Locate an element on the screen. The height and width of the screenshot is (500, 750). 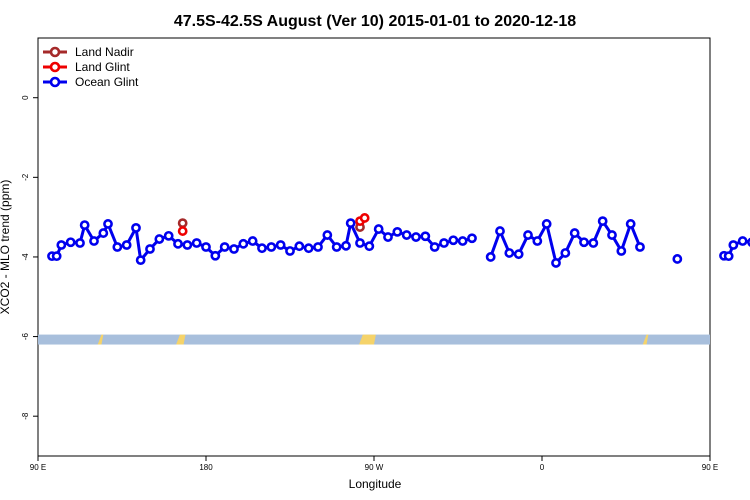
y-tick-label: -6 is located at coordinates (25, 336).